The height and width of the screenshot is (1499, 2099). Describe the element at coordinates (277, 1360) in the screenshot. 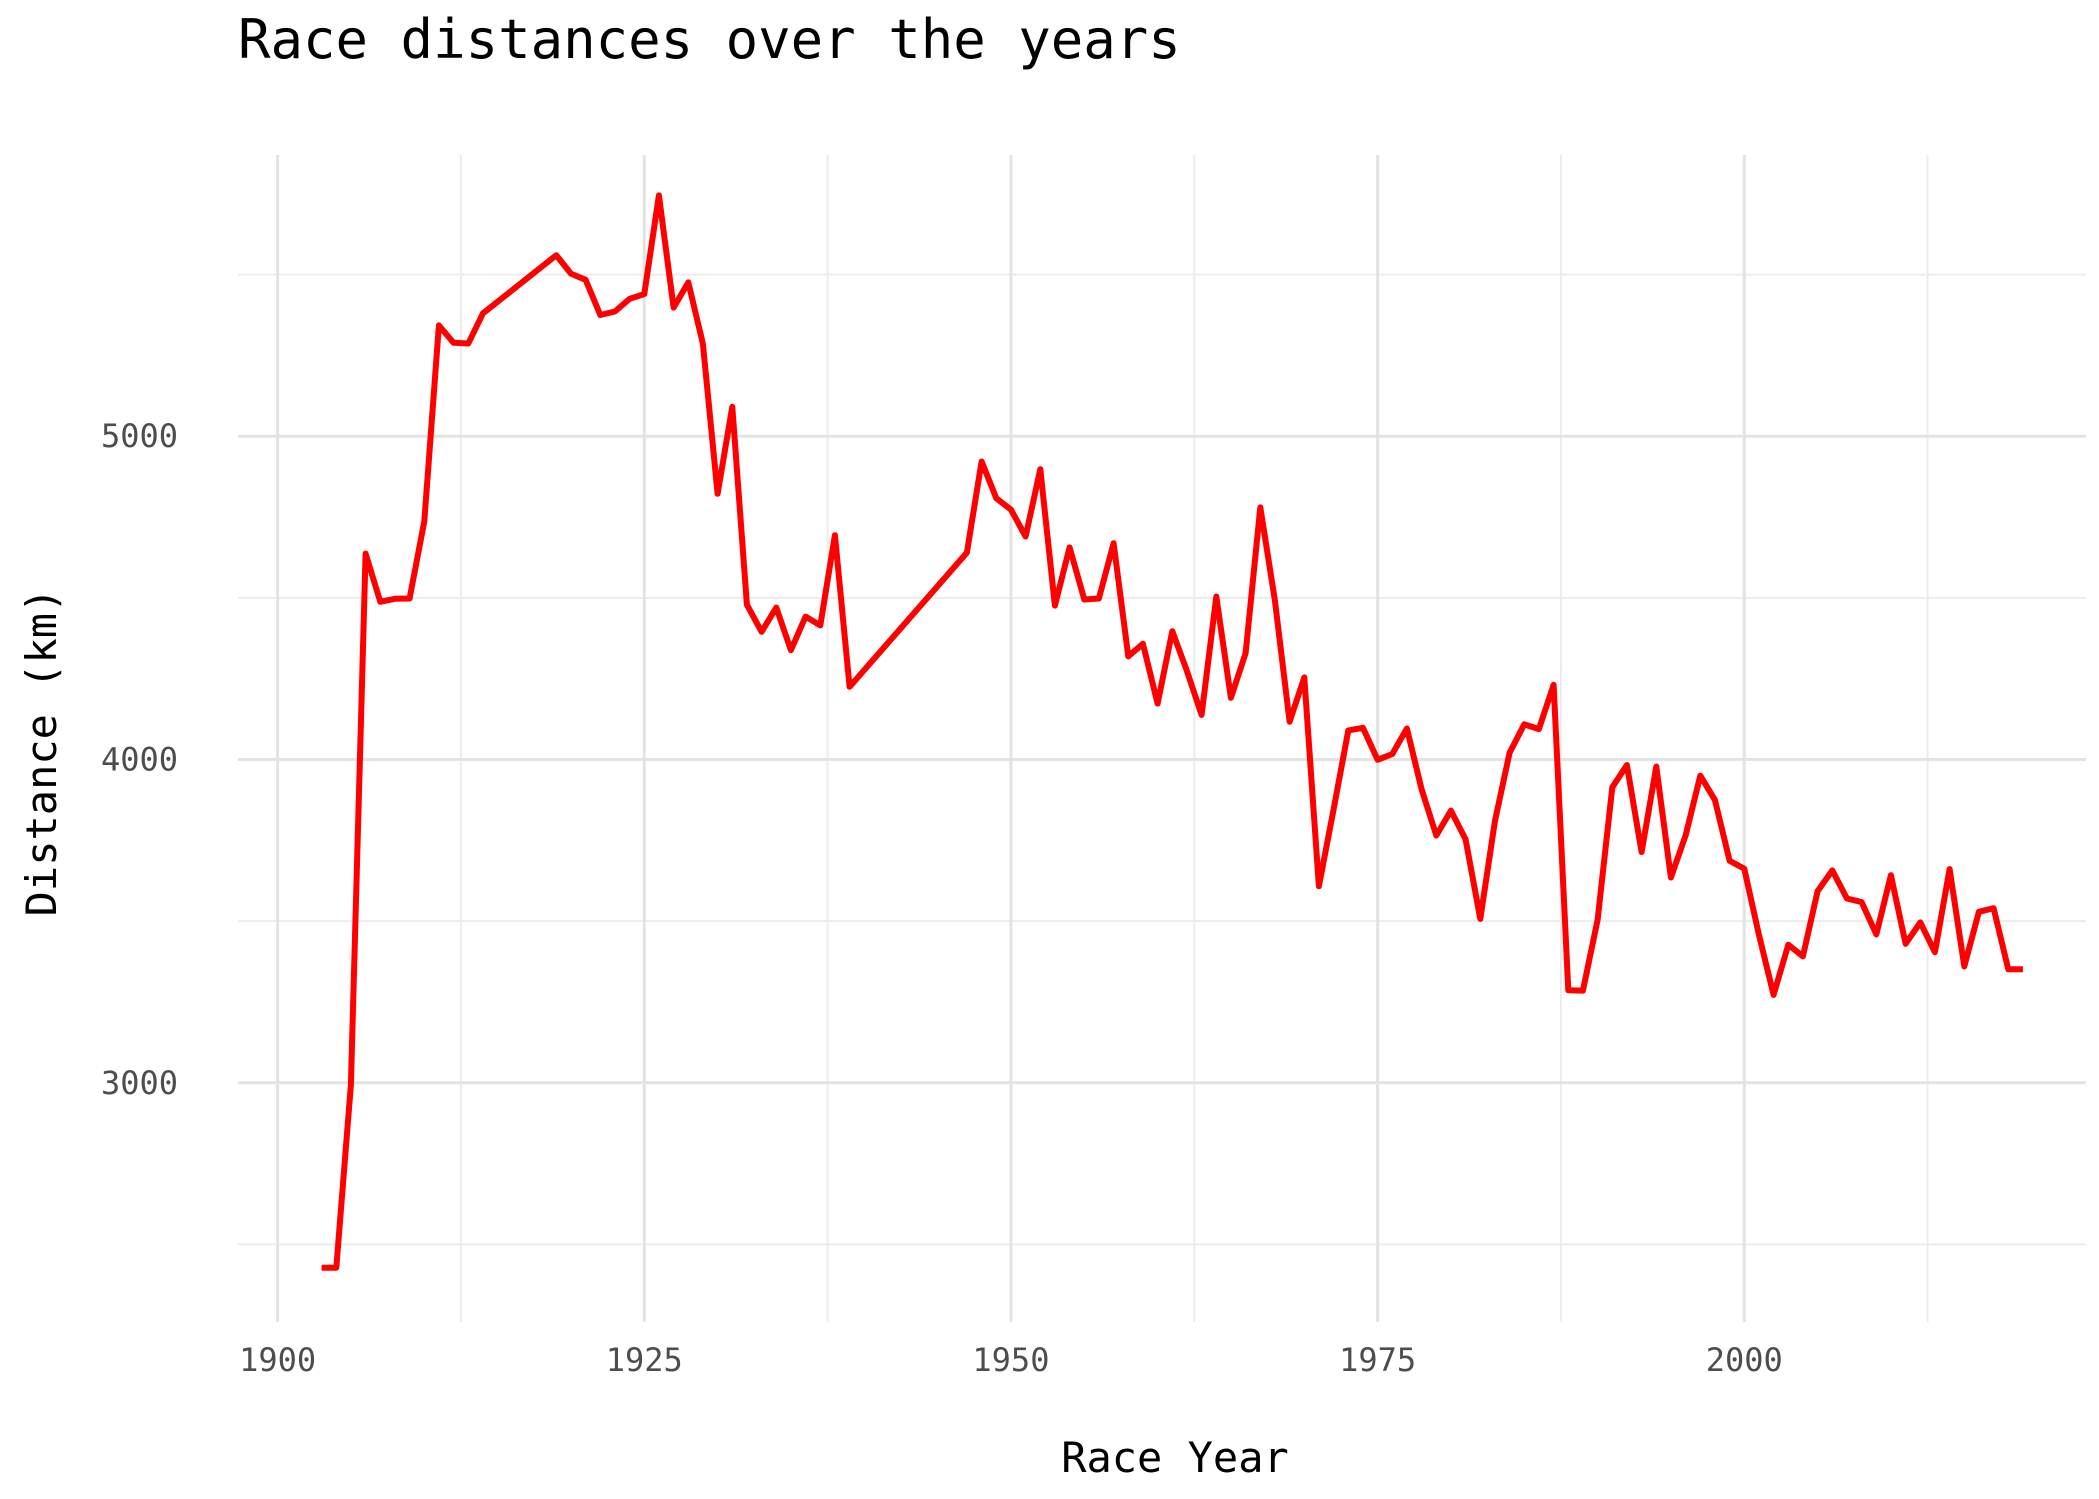

I see `x-tick-label: 1900` at that location.